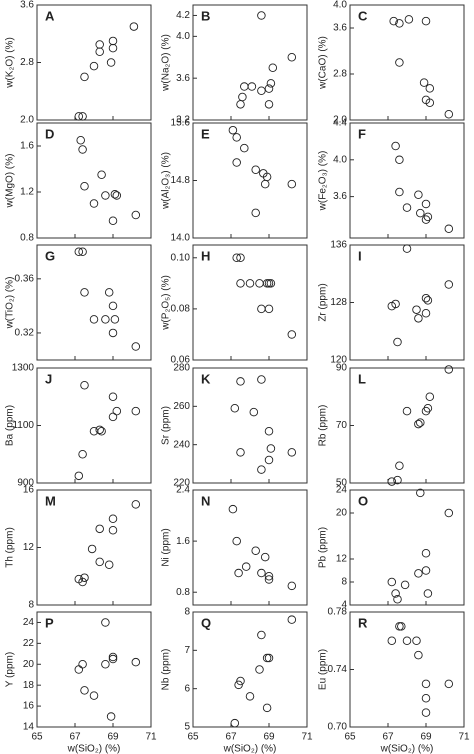  Describe the element at coordinates (362, 133) in the screenshot. I see `panel-label: F` at that location.